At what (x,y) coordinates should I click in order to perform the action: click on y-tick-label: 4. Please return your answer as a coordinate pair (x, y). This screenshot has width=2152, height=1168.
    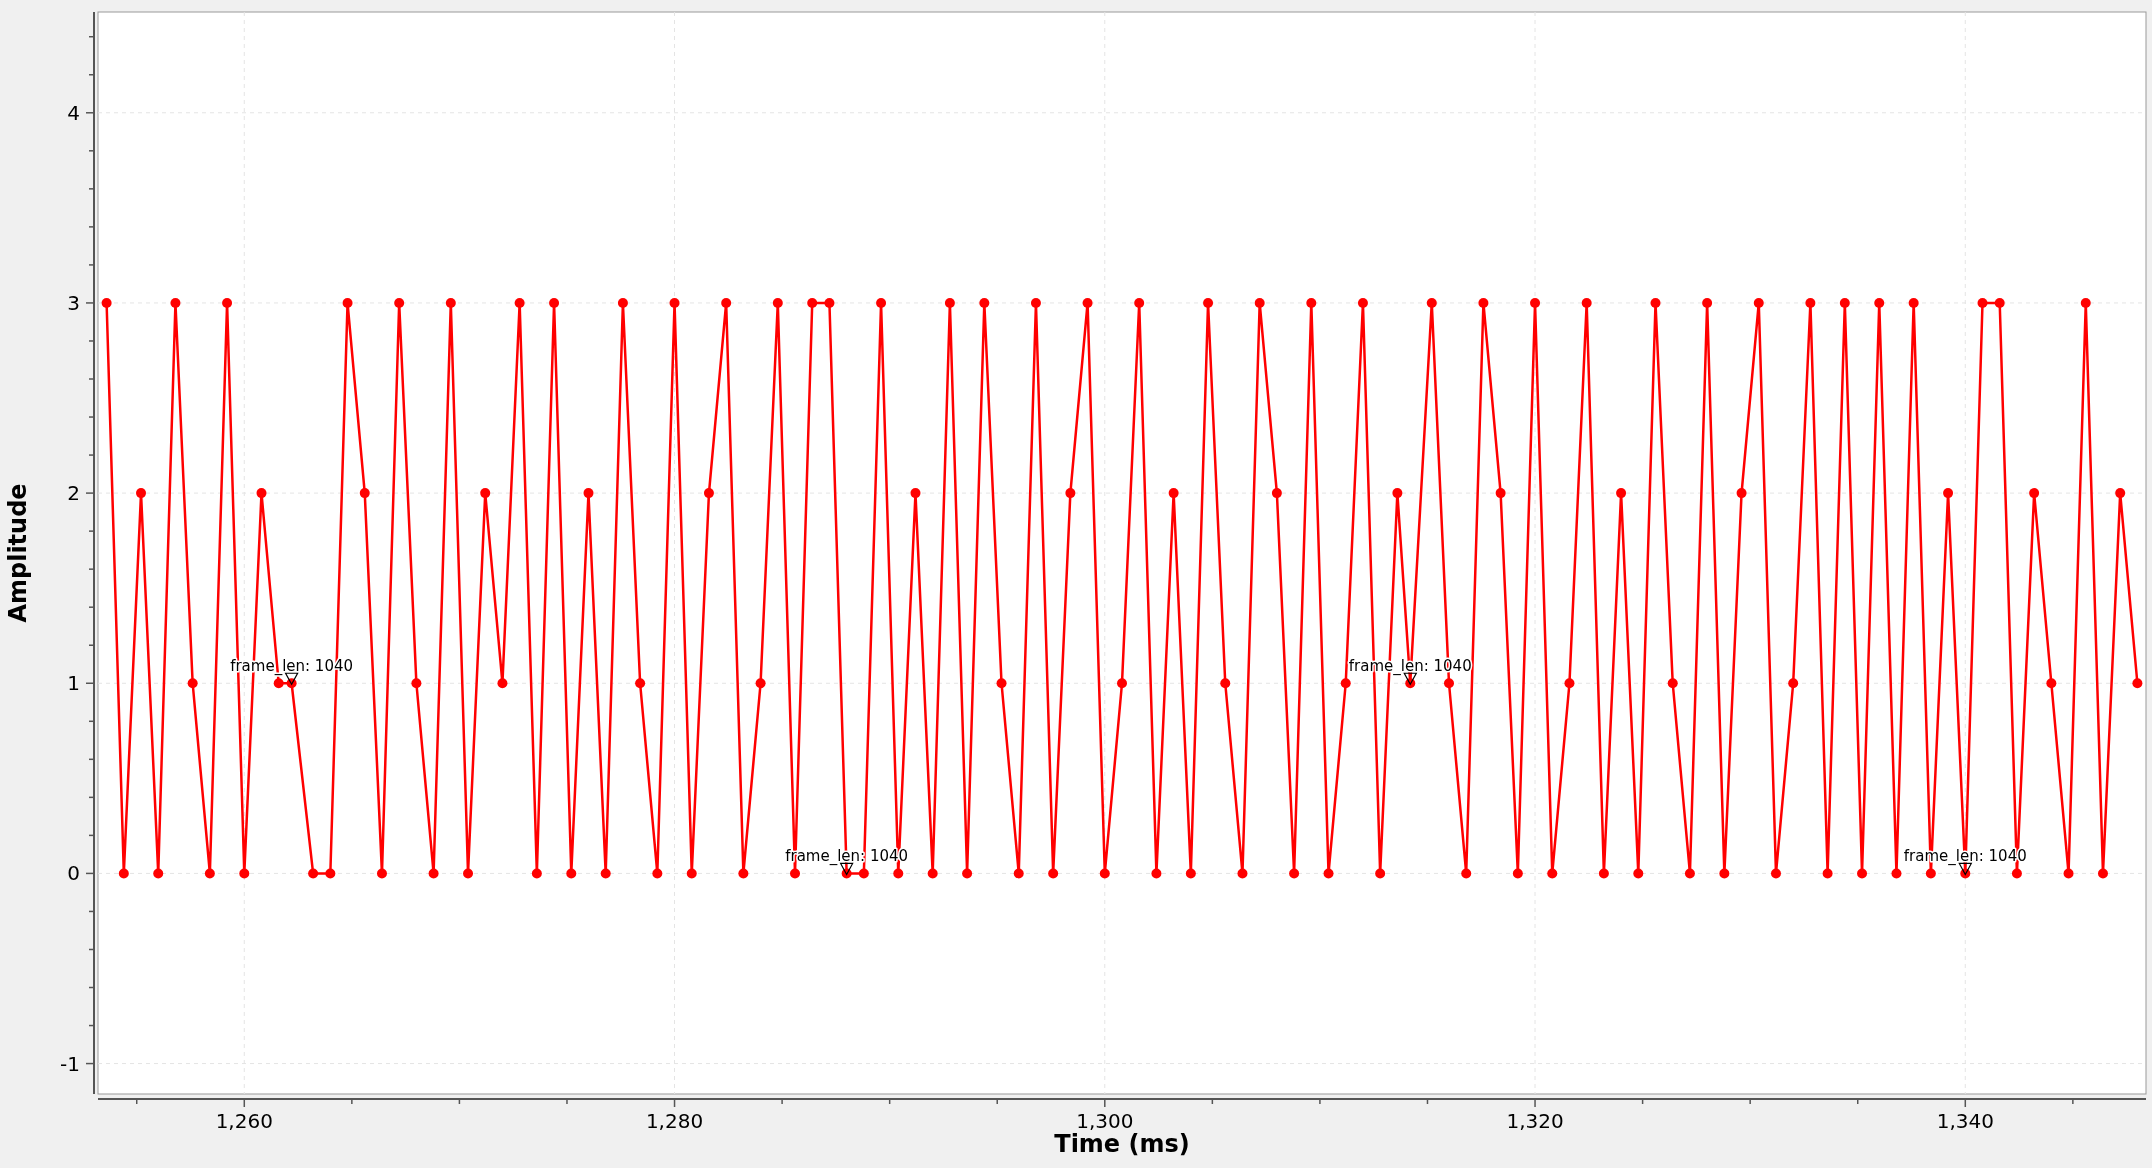
    Looking at the image, I should click on (73, 112).